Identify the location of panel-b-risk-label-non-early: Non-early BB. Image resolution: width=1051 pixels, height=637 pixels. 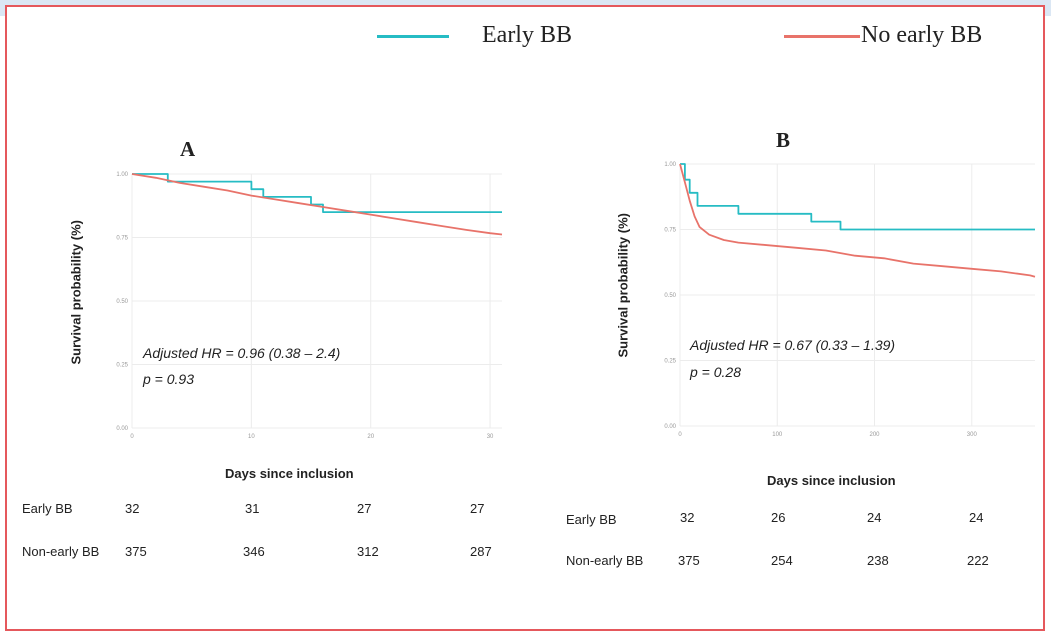
(605, 560).